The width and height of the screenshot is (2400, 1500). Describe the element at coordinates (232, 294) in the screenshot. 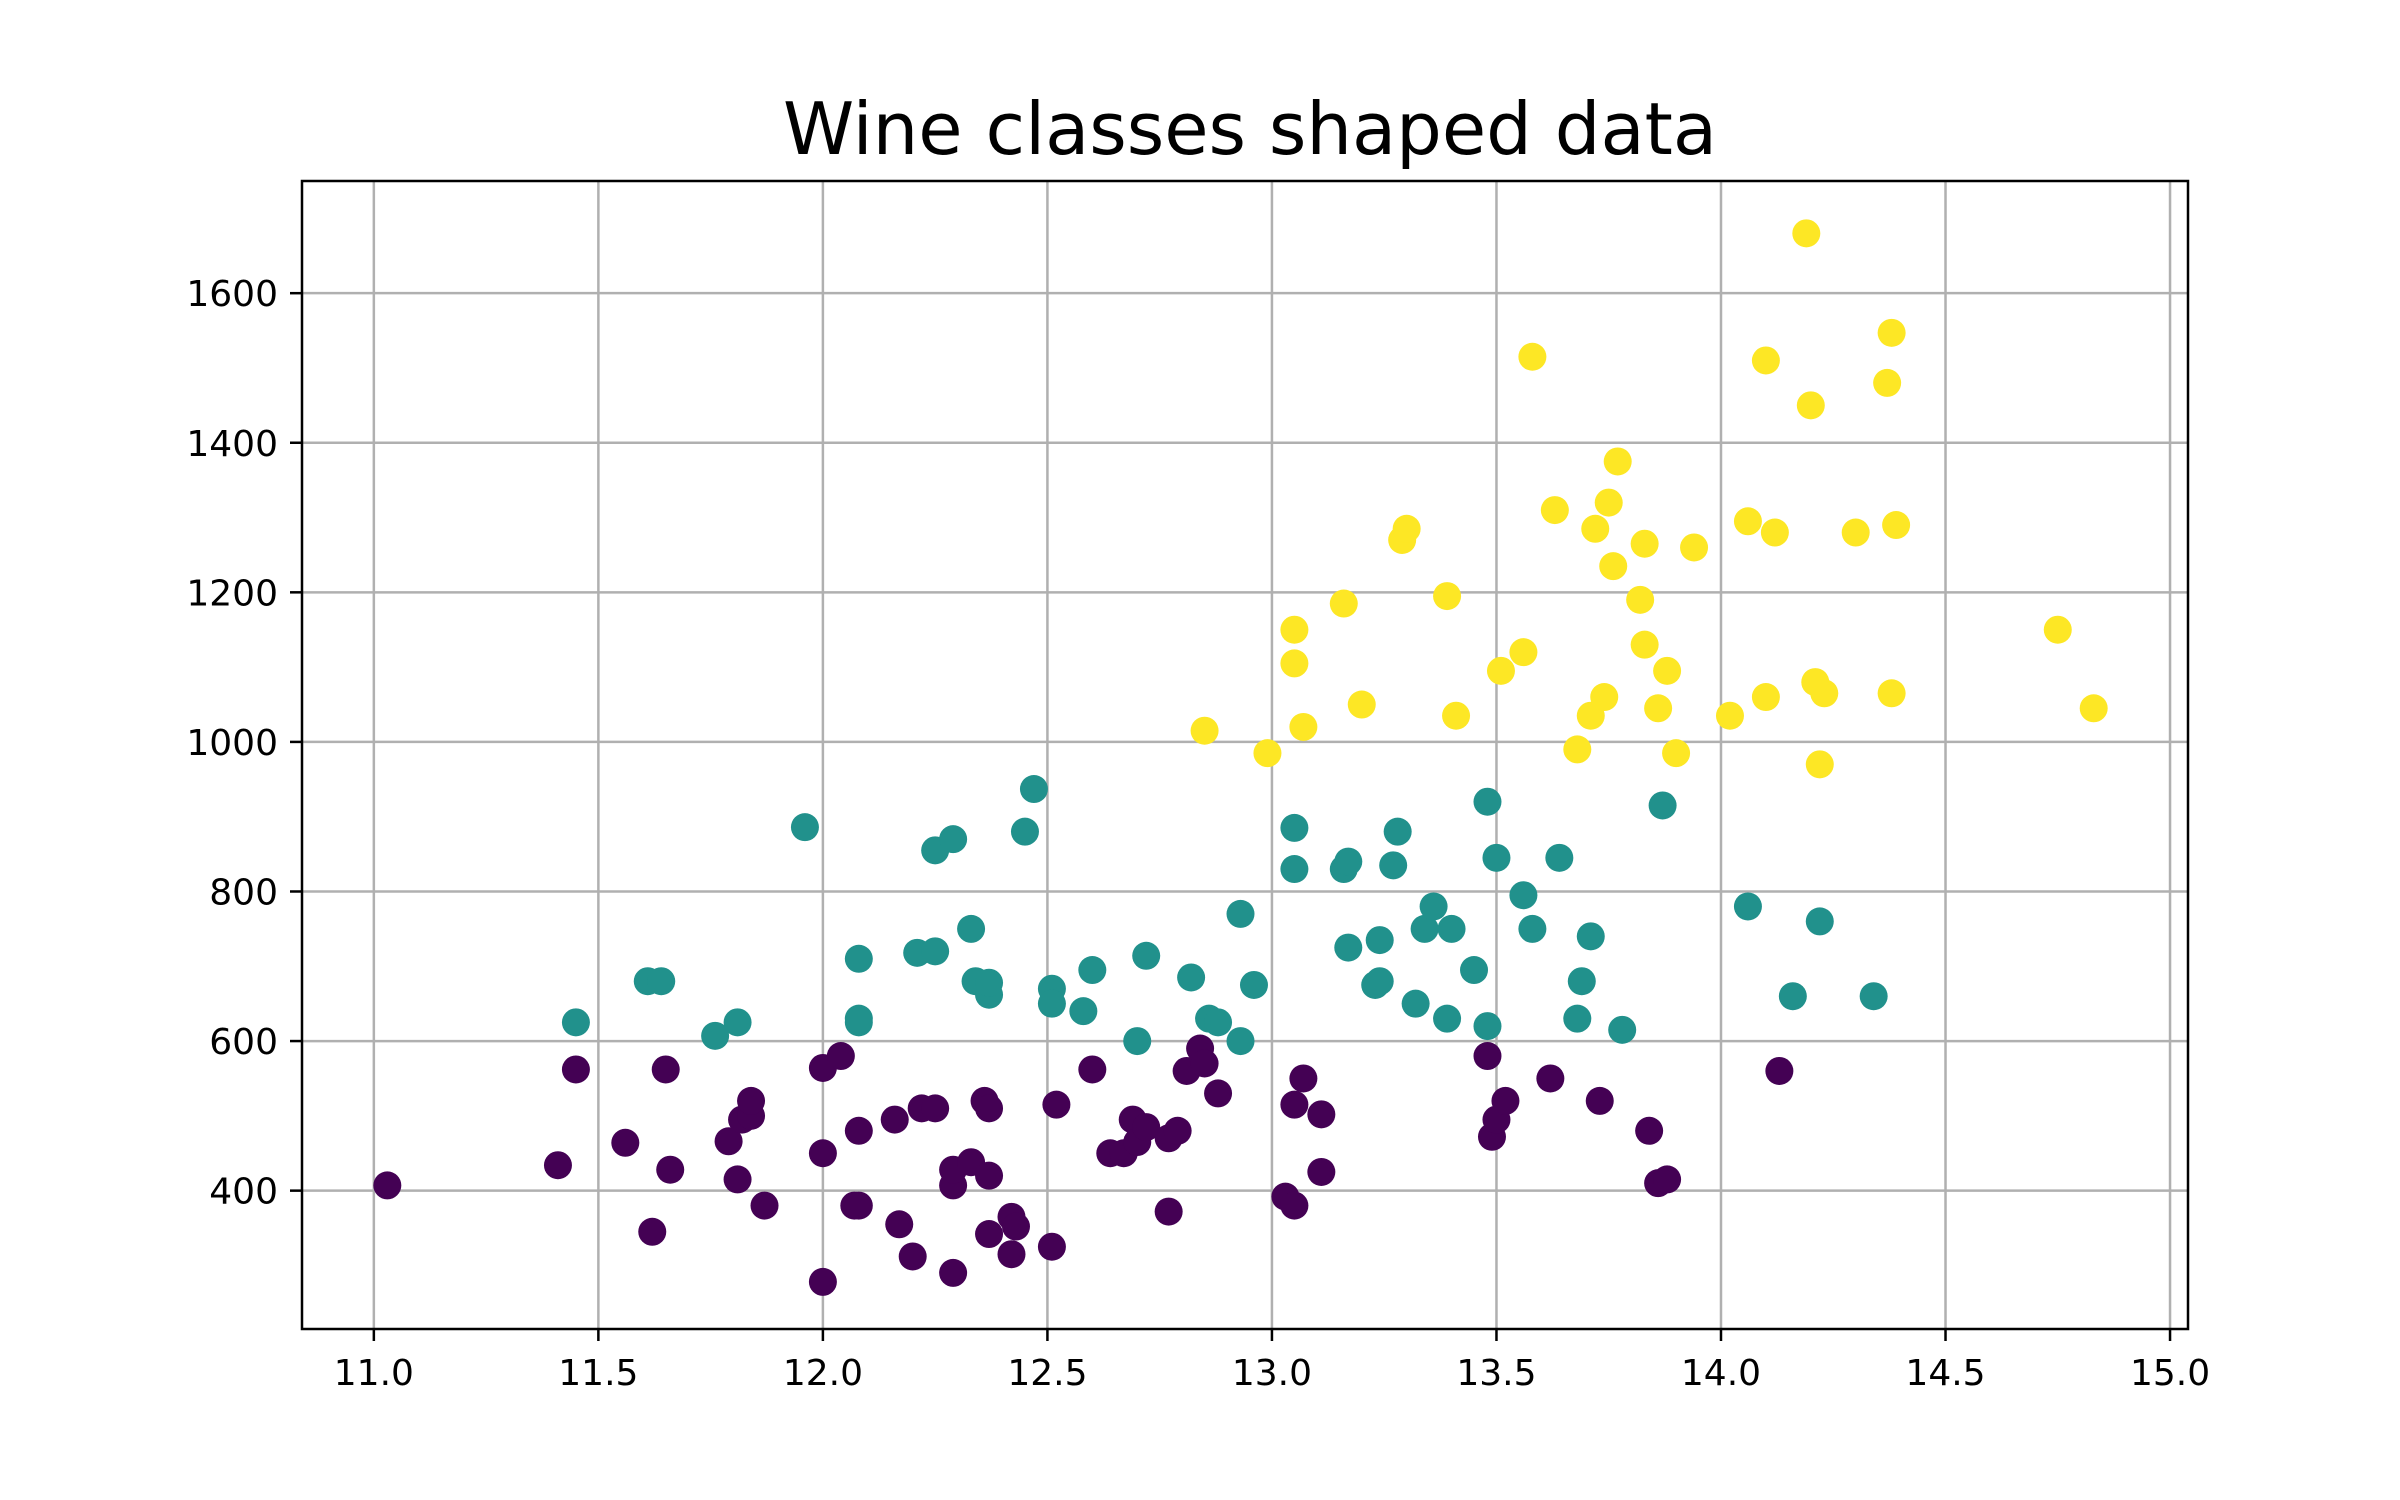

I see `y-tick-label: 1600` at that location.